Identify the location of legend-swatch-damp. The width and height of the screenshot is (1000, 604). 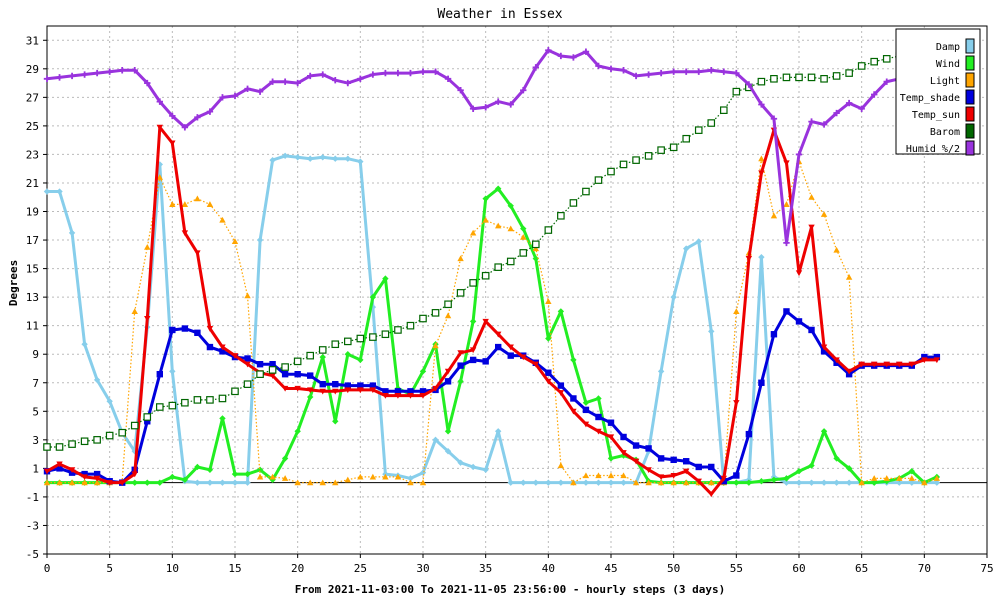
(970, 46).